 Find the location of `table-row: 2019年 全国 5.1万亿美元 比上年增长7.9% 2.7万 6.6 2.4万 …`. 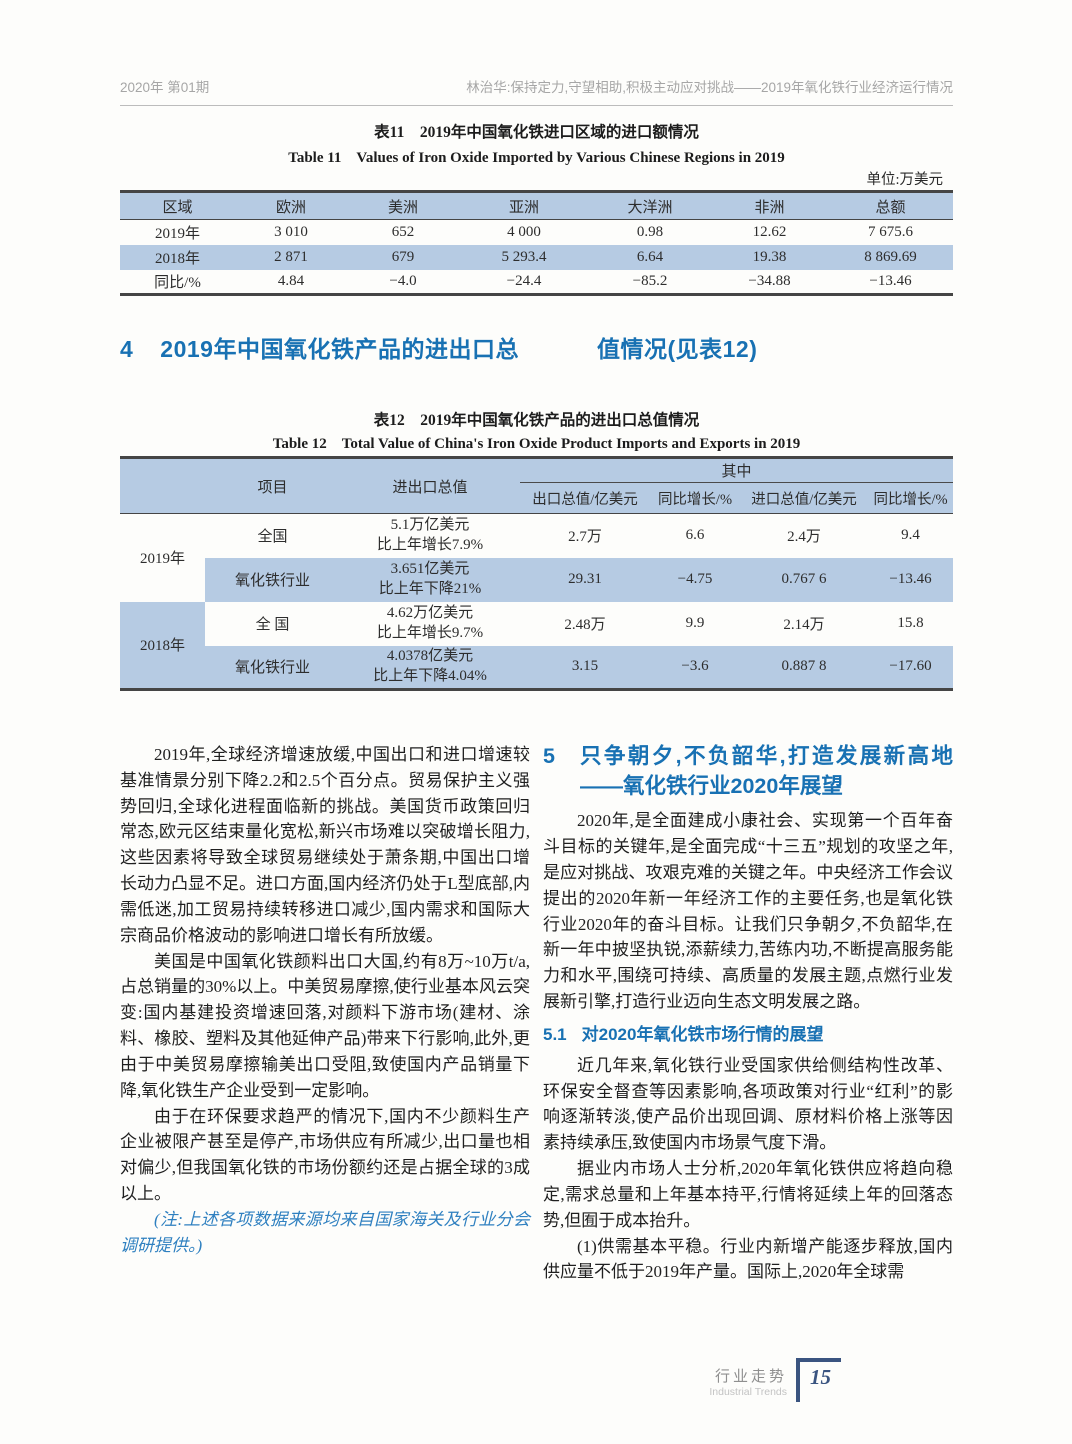

table-row: 2019年 全国 5.1万亿美元 比上年增长7.9% 2.7万 6.6 2.4万 … is located at coordinates (536, 540).